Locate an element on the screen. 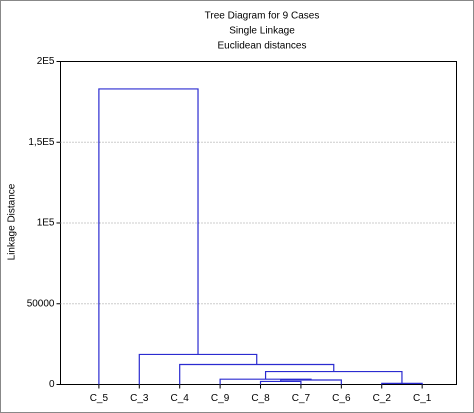 The width and height of the screenshot is (474, 413). y-tick-label: 0 is located at coordinates (52, 384).